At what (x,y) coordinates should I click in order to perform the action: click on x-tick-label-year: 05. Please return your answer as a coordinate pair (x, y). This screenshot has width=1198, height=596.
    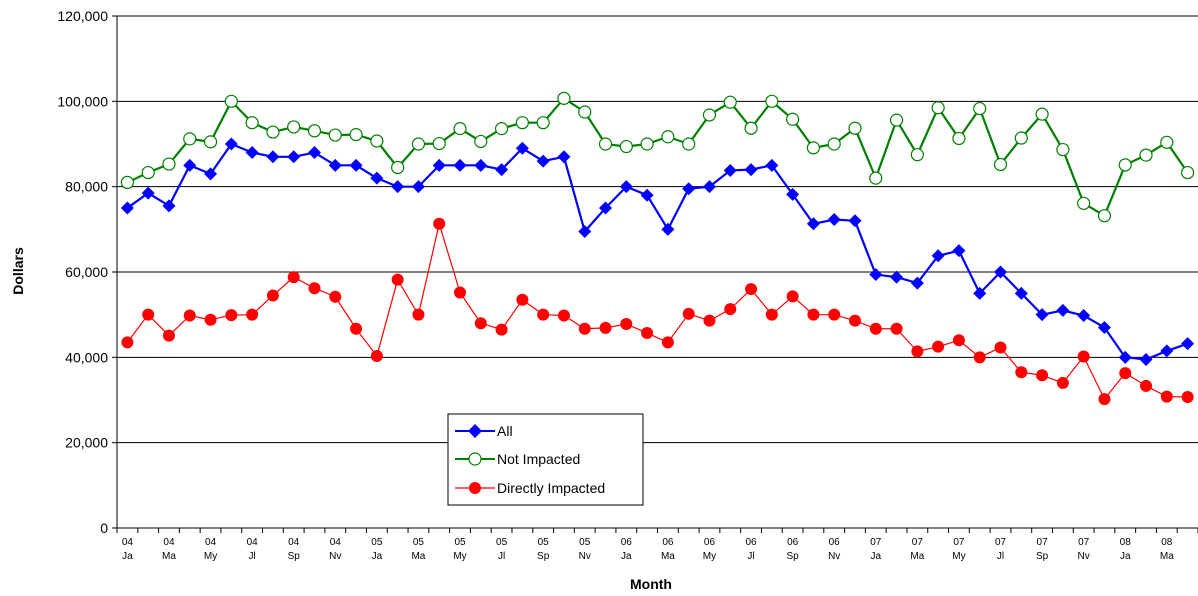
    Looking at the image, I should click on (419, 542).